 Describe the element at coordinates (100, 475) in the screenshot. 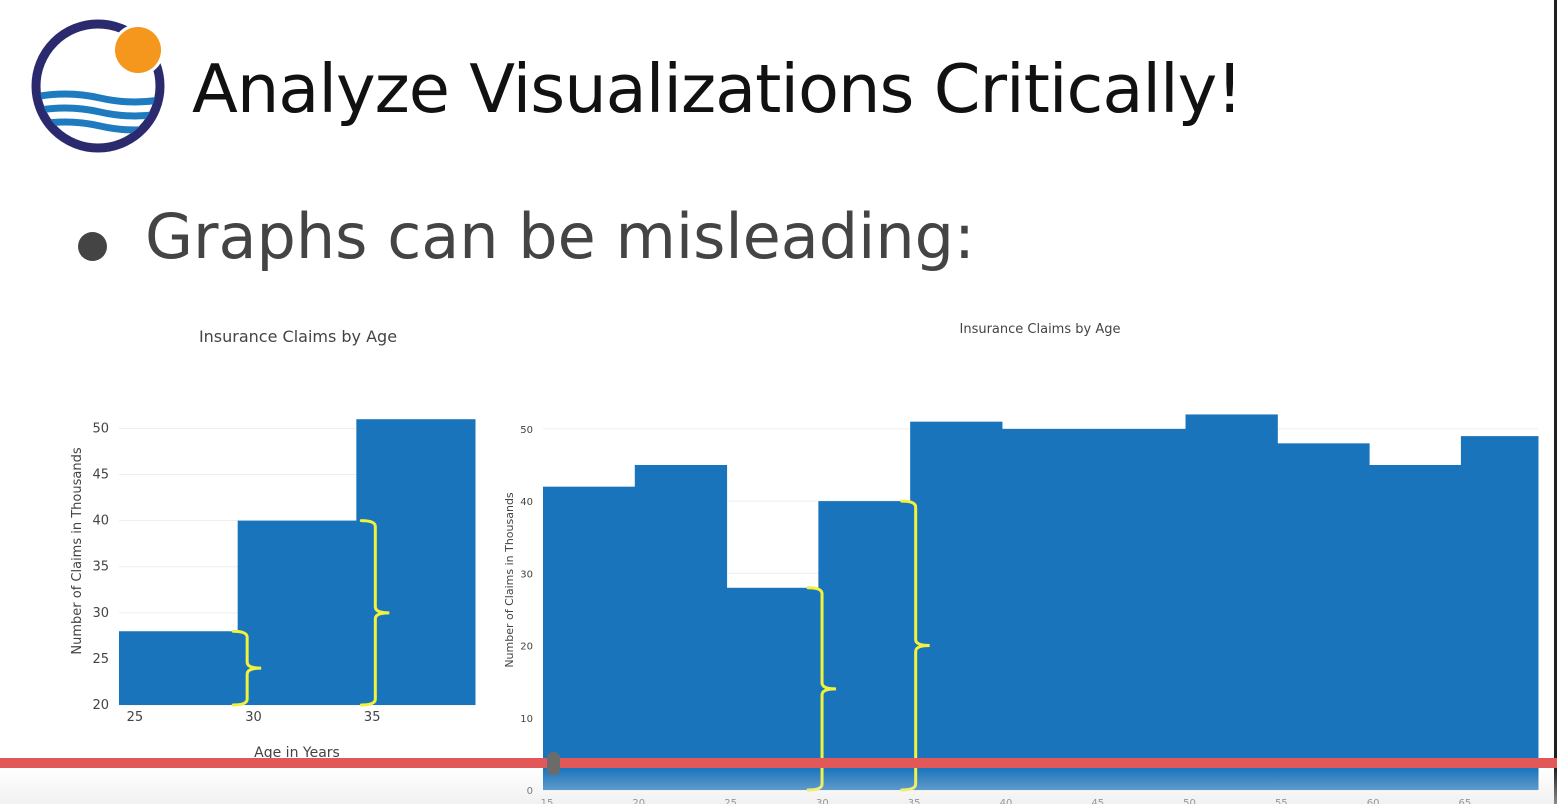

I see `y-tick-label: 45` at that location.